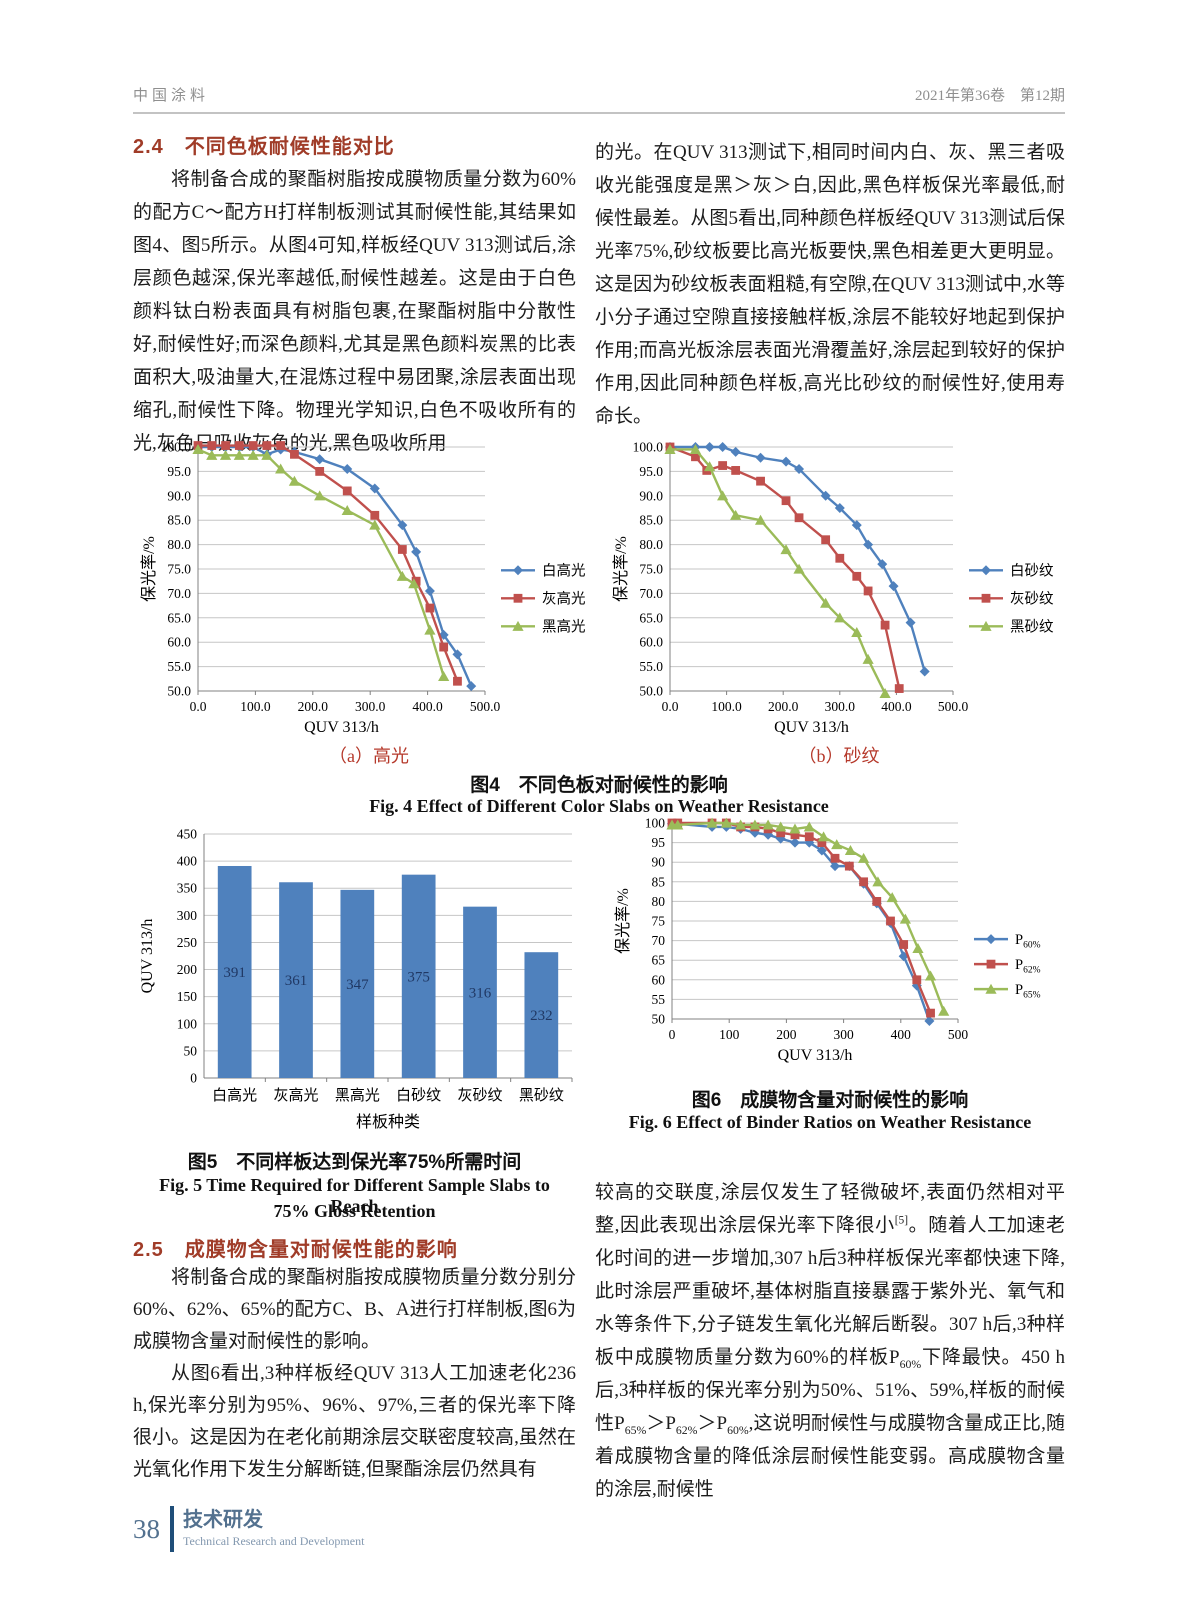 The width and height of the screenshot is (1187, 1600). Describe the element at coordinates (296, 981) in the screenshot. I see `svg-text: 361` at that location.